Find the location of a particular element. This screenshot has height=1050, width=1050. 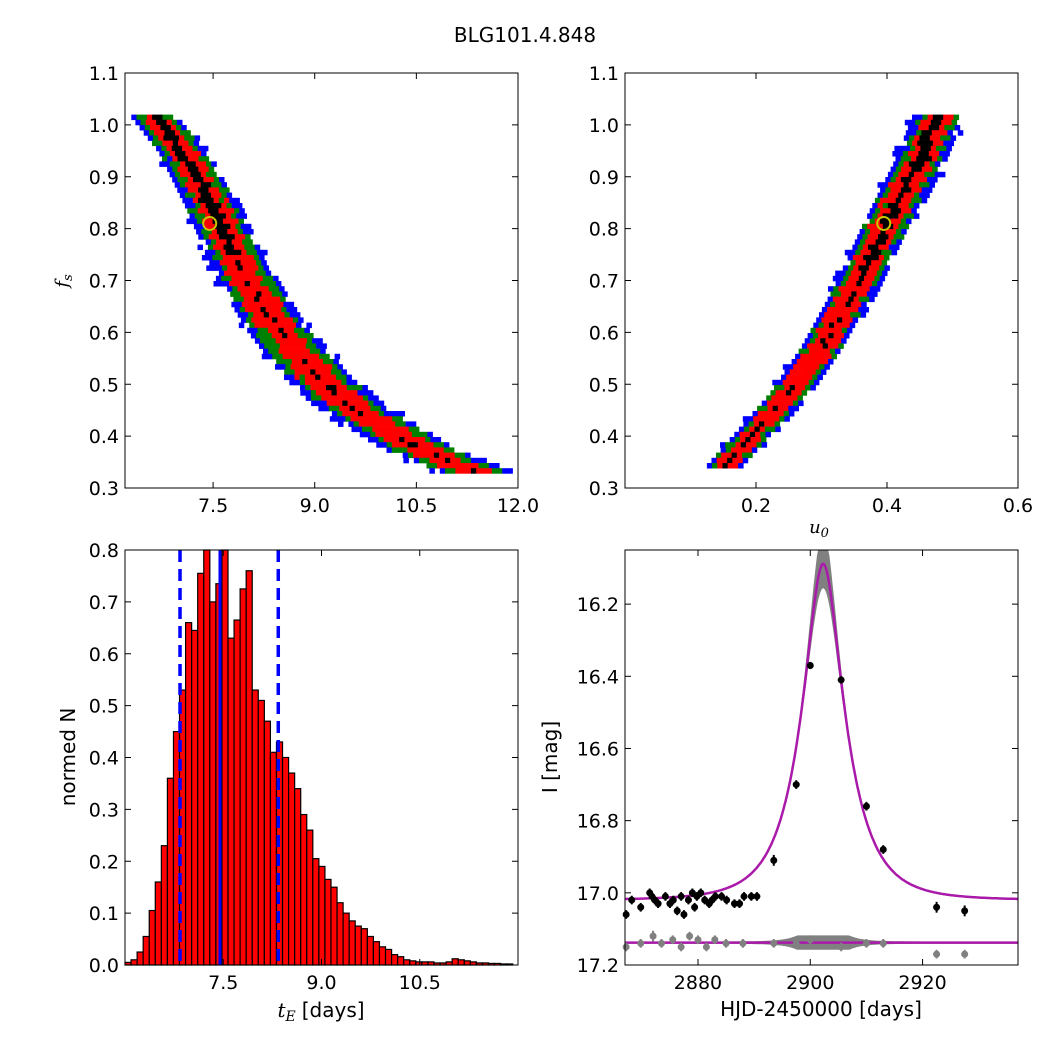

p4-residual-point is located at coordinates (661, 943).